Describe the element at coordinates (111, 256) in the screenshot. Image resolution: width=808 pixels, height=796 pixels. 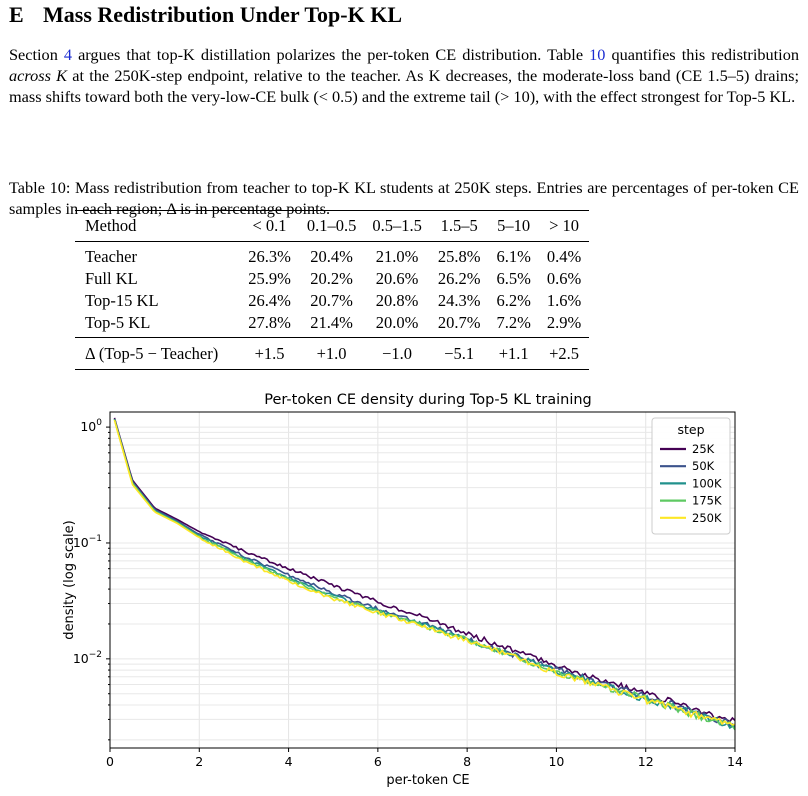
I see `table-cell: Teacher` at that location.